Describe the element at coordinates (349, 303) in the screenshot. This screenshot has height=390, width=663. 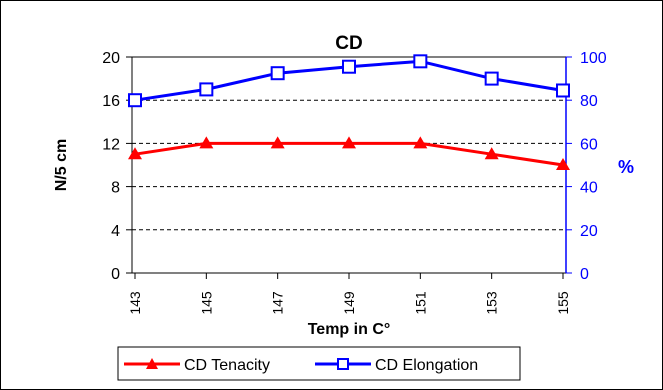
I see `x-tick-label: 149` at that location.